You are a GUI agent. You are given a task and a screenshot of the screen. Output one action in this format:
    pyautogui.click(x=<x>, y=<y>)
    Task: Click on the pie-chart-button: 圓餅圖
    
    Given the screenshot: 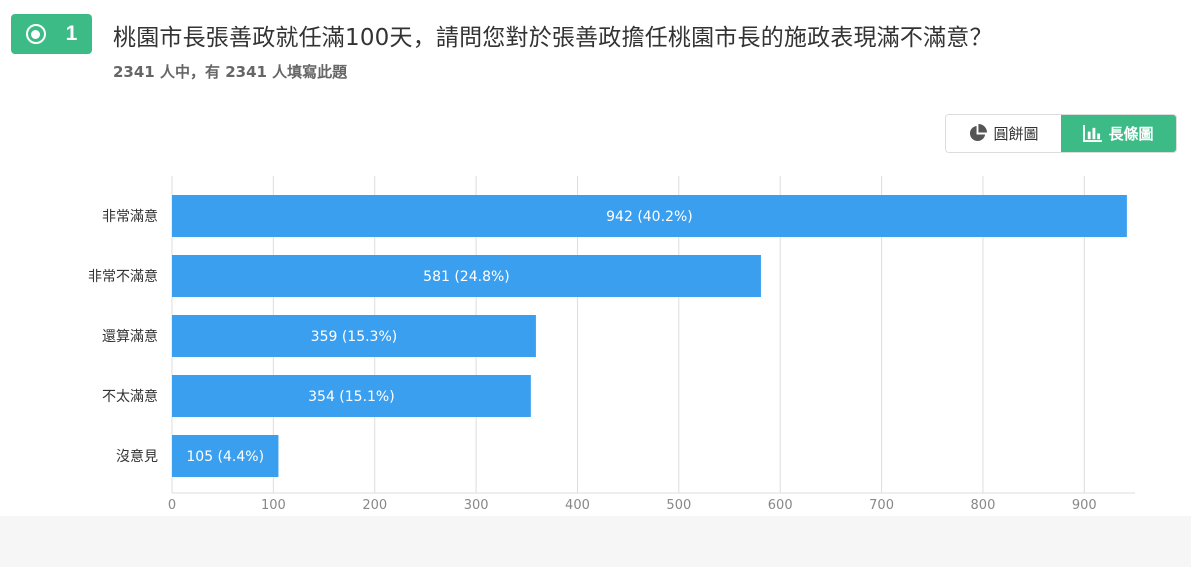 What is the action you would take?
    pyautogui.click(x=1003, y=133)
    